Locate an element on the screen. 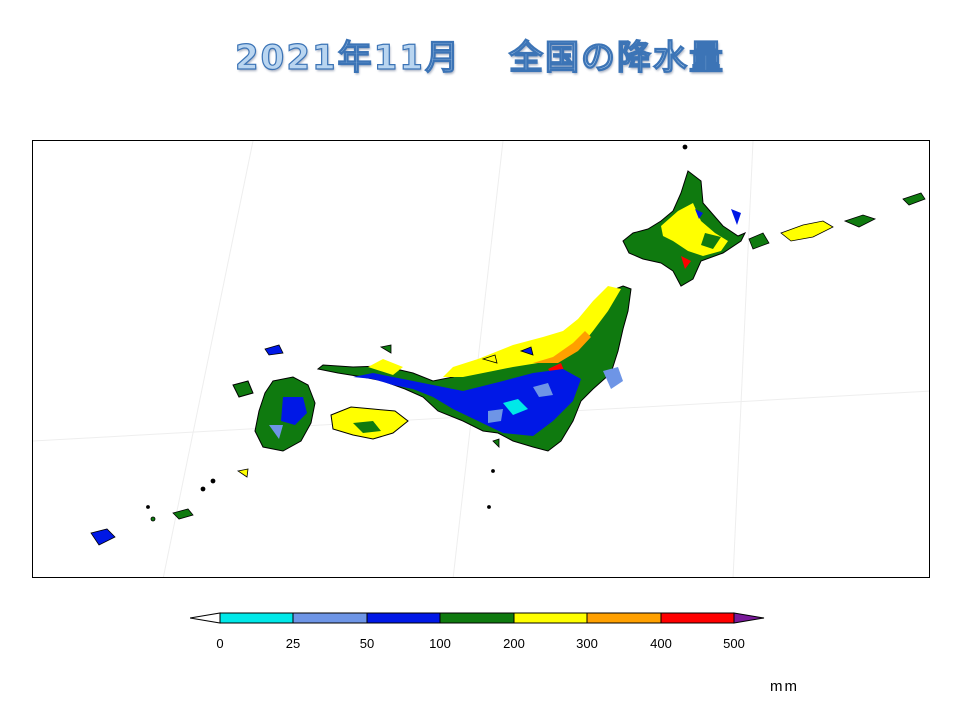  colorbar-tick-500: 500 is located at coordinates (734, 643).